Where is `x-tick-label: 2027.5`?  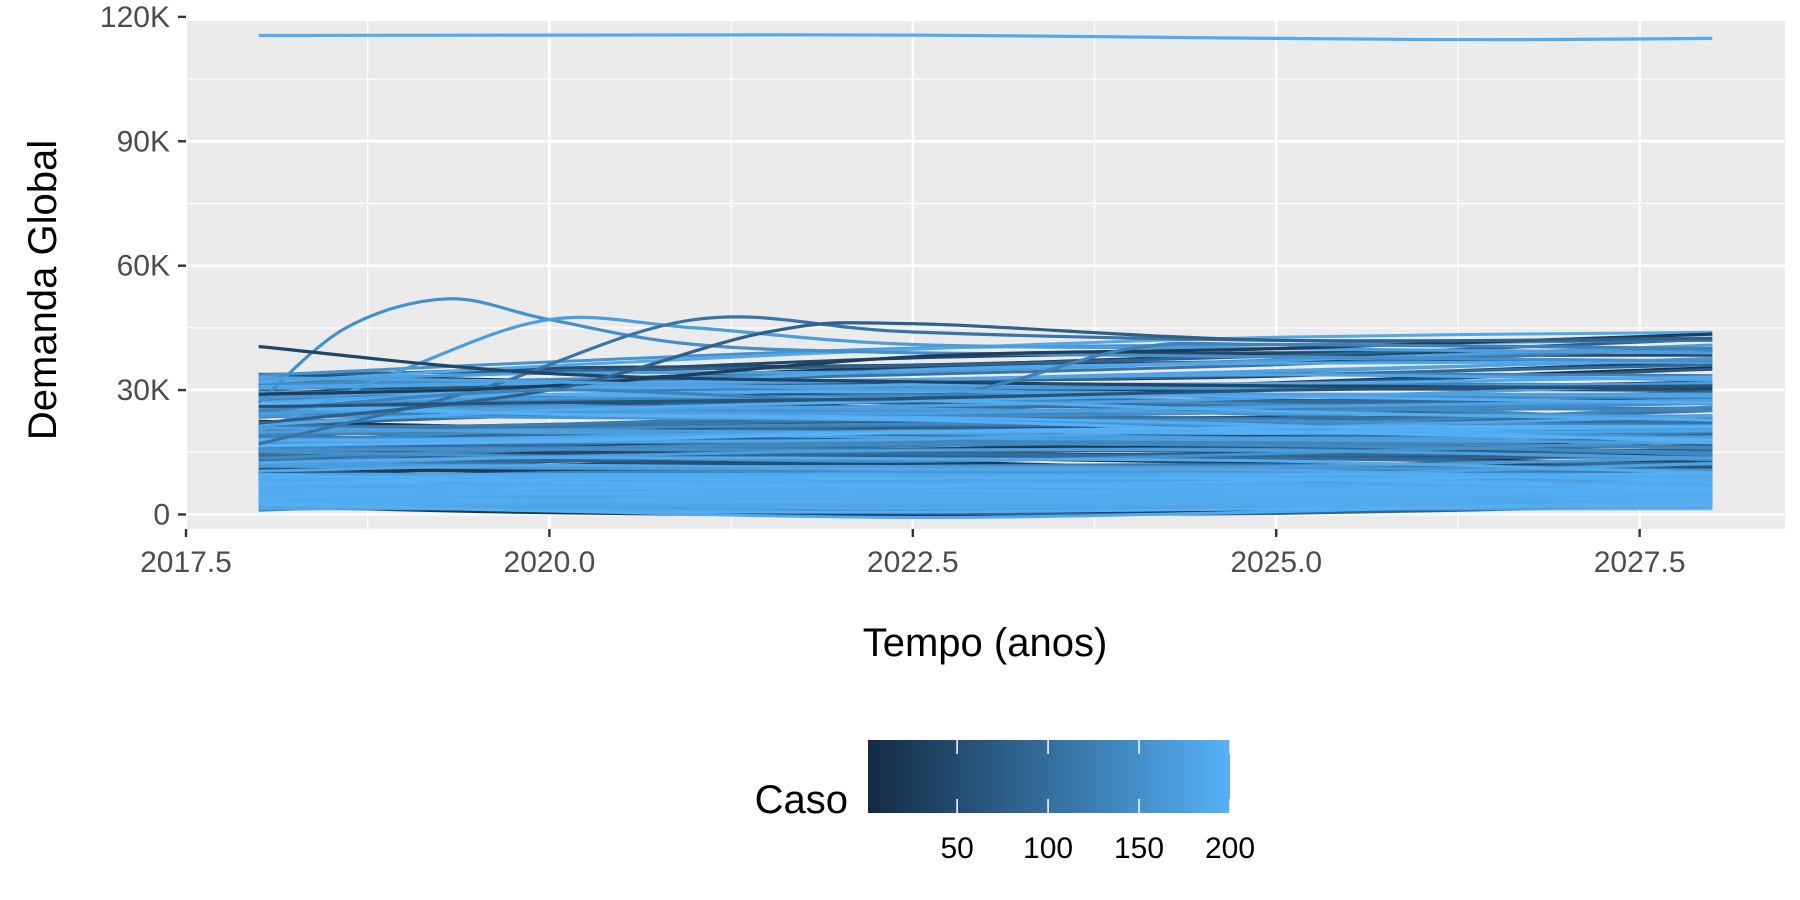 x-tick-label: 2027.5 is located at coordinates (1640, 562).